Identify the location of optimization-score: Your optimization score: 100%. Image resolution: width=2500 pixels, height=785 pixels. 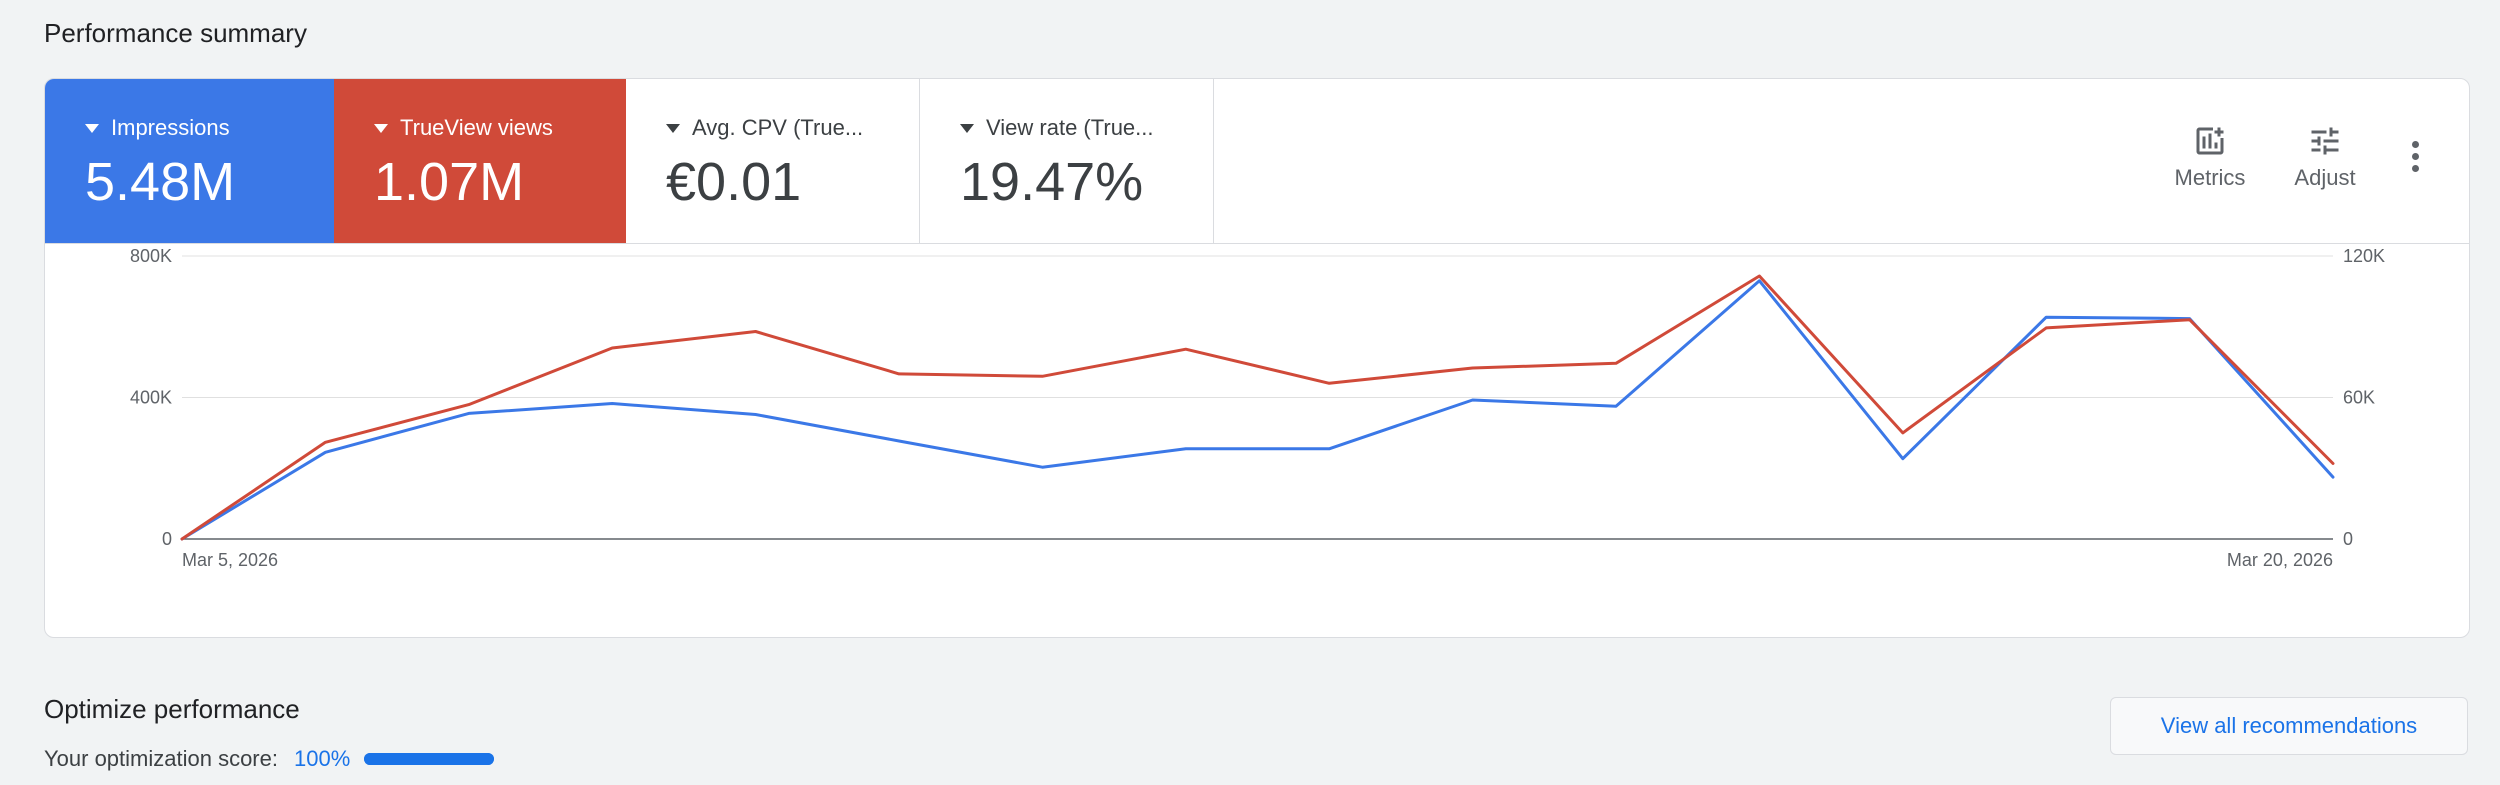
(269, 759).